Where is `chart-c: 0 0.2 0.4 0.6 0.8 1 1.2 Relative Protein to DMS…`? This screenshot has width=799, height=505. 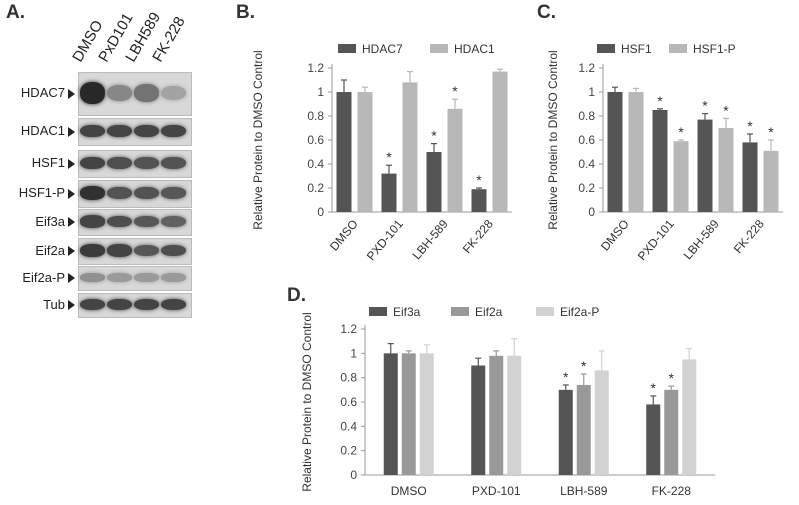 chart-c: 0 0.2 0.4 0.6 0.8 1 1.2 Relative Protein to DMS… is located at coordinates (664, 153).